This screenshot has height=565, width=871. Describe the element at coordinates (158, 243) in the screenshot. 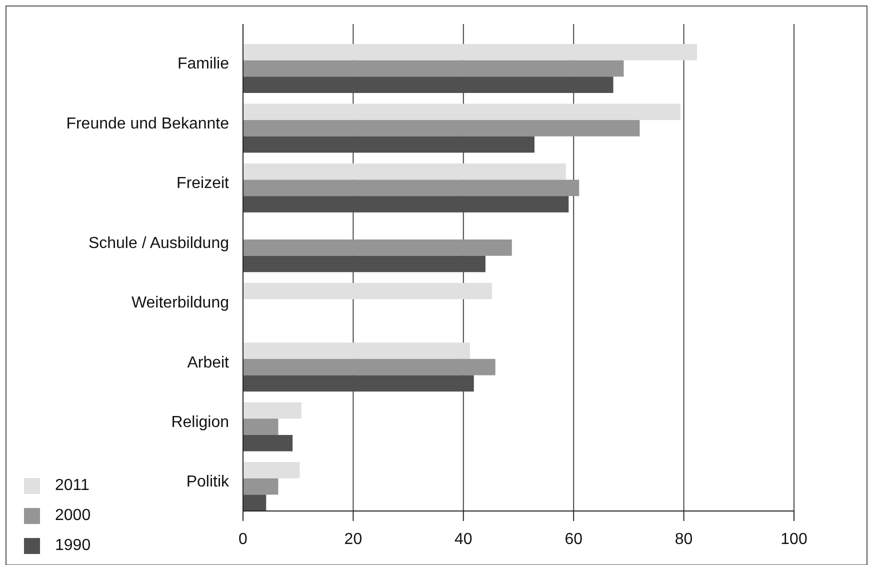

I see `y-tick-label: Schule / Ausbildung` at that location.